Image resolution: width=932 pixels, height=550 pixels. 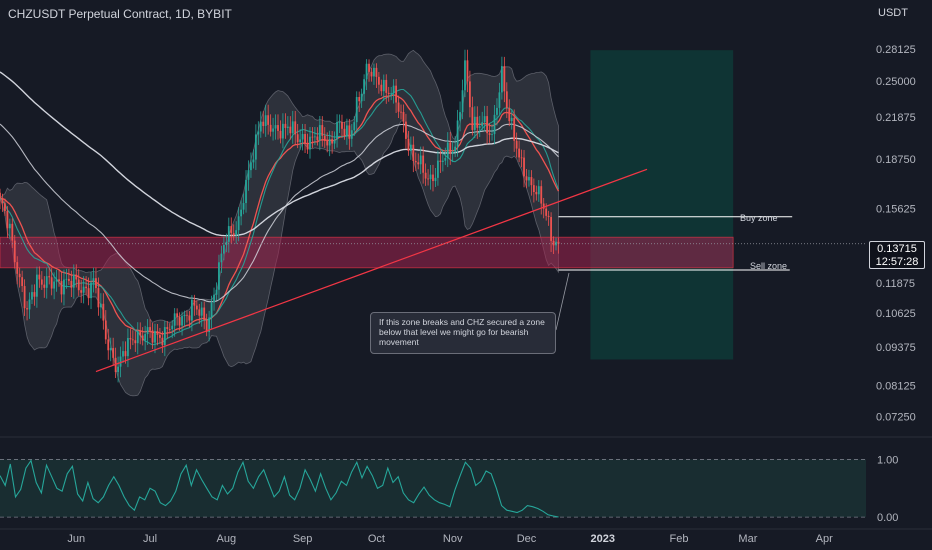 What do you see at coordinates (450, 539) in the screenshot?
I see `time-axis: Jun Jul Aug Sep Oct Nov Dec 2023 Feb Mar Apr` at bounding box center [450, 539].